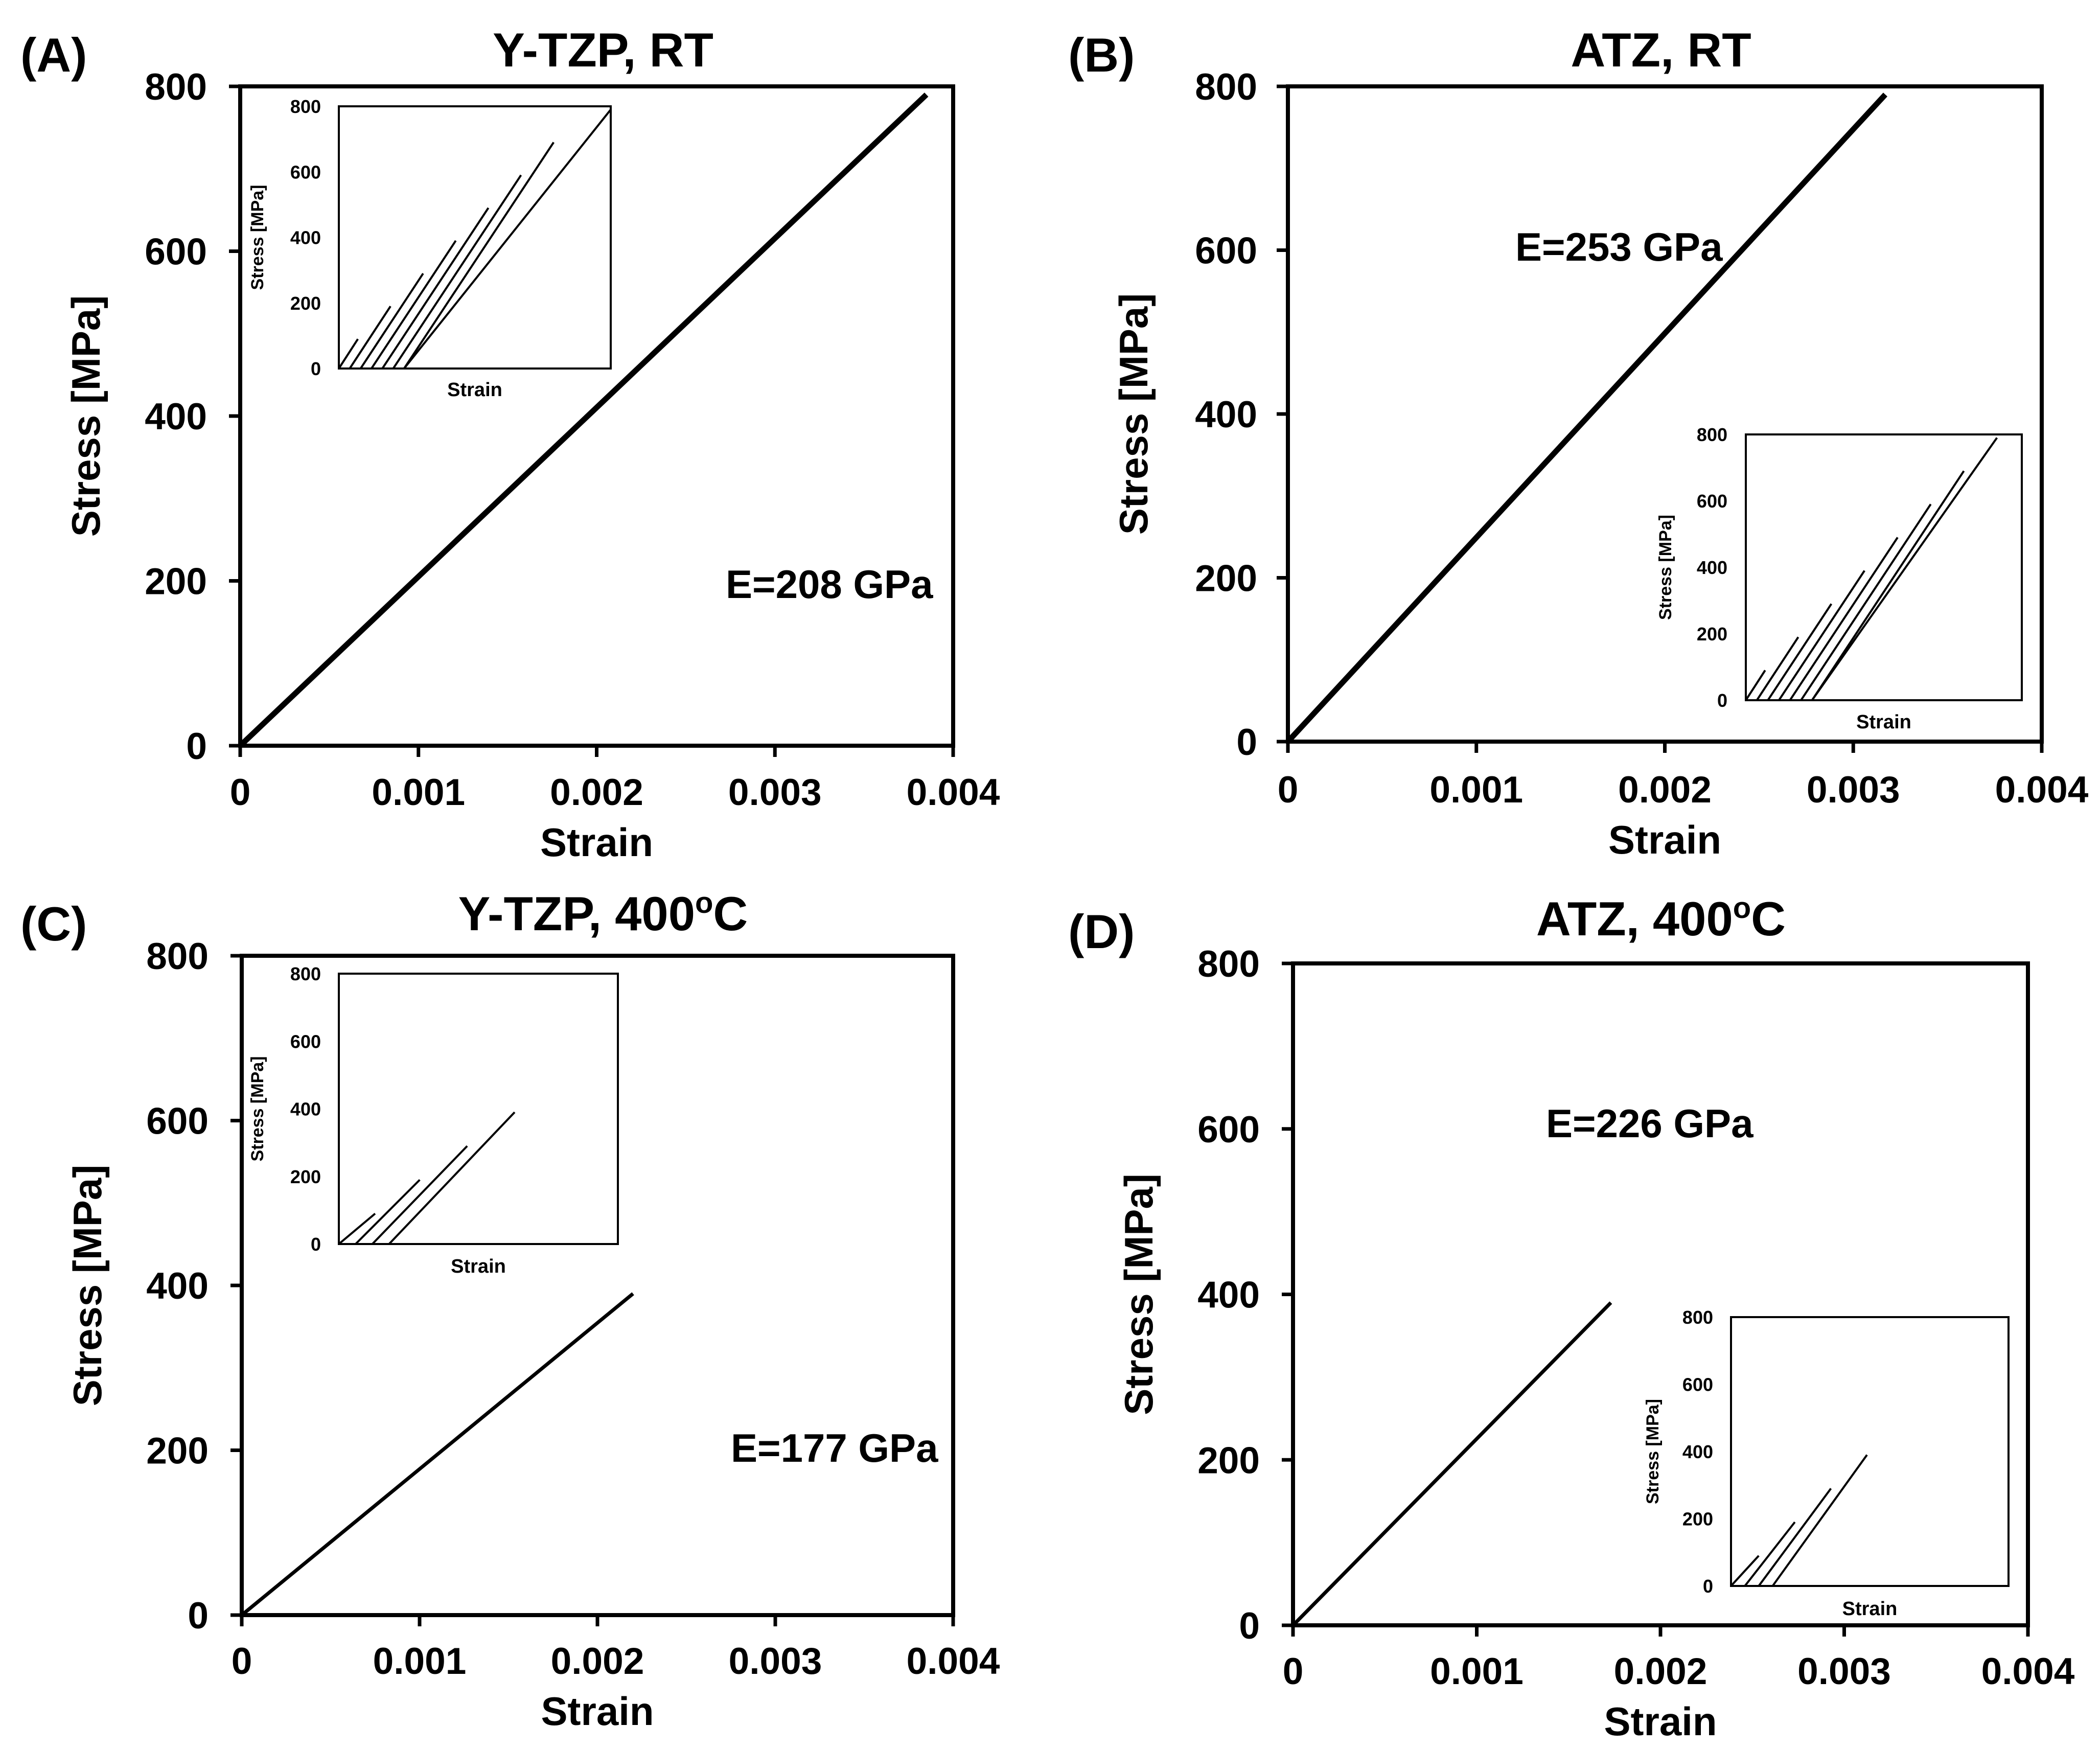 This screenshot has width=2100, height=1749. I want to click on modulus-annotation: E=253 GPa, so click(1619, 246).